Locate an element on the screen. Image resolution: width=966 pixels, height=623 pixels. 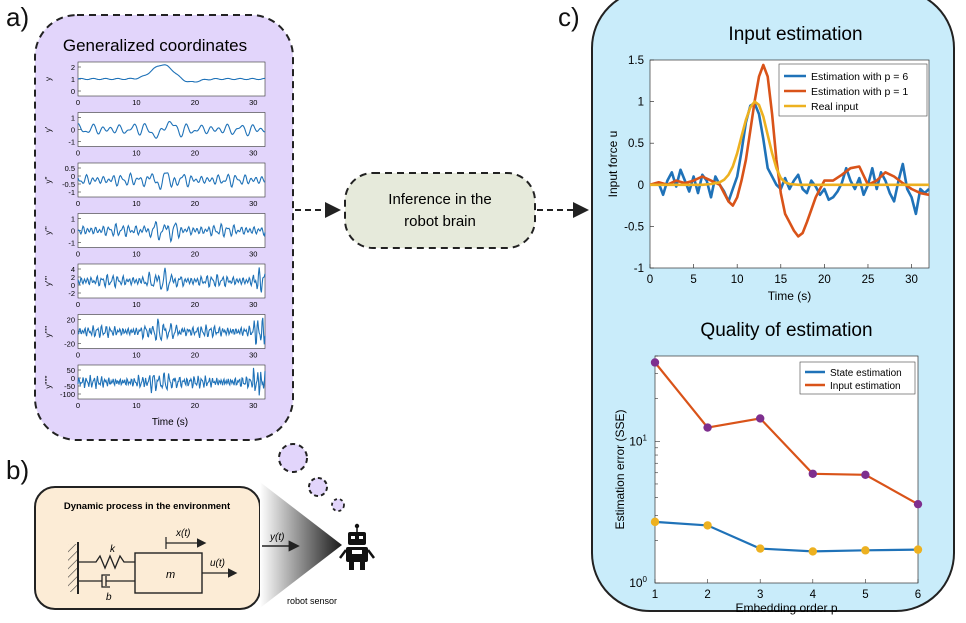
panel-a-xlabel: Time (s) is located at coordinates (170, 422).